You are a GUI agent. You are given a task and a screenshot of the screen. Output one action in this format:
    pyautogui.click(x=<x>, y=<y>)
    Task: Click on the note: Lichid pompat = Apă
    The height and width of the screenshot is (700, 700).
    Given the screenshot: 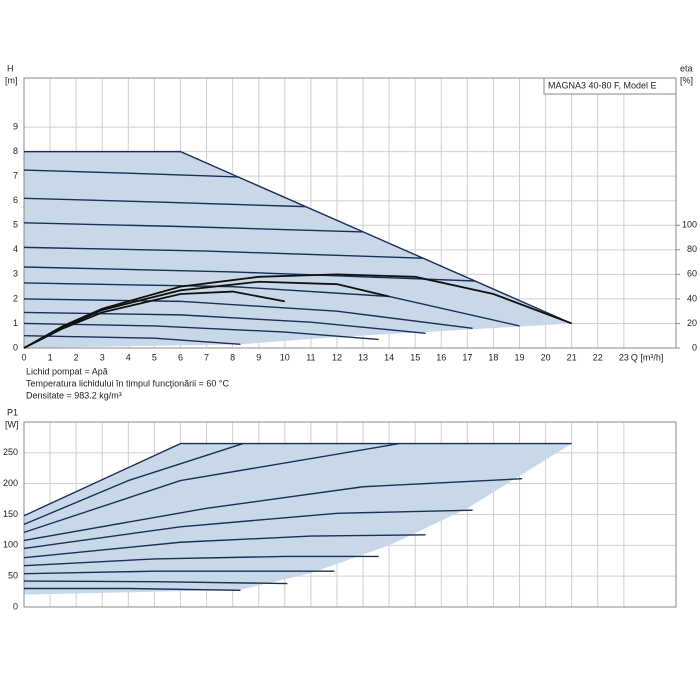 What is the action you would take?
    pyautogui.click(x=67, y=371)
    